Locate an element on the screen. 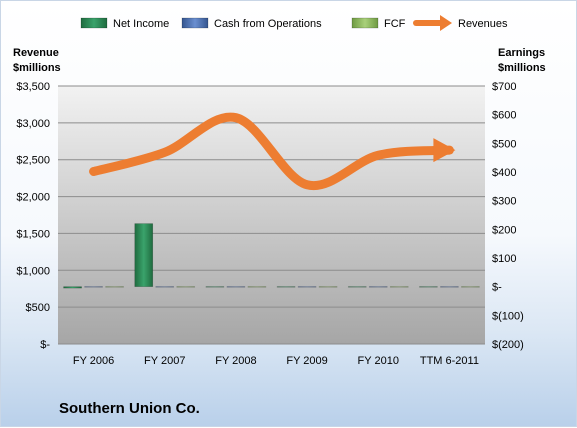 This screenshot has width=577, height=428. right-tick-label: $(100) is located at coordinates (508, 316).